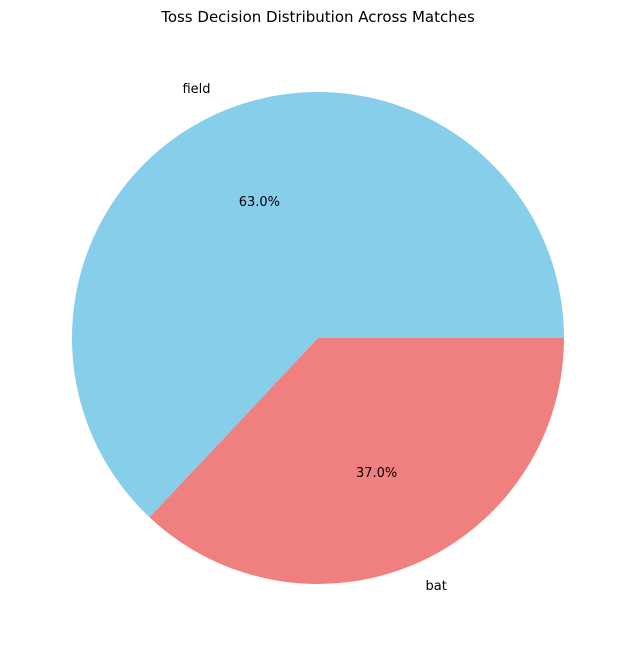 The width and height of the screenshot is (636, 656). I want to click on percent-label-field: 63.0%, so click(259, 202).